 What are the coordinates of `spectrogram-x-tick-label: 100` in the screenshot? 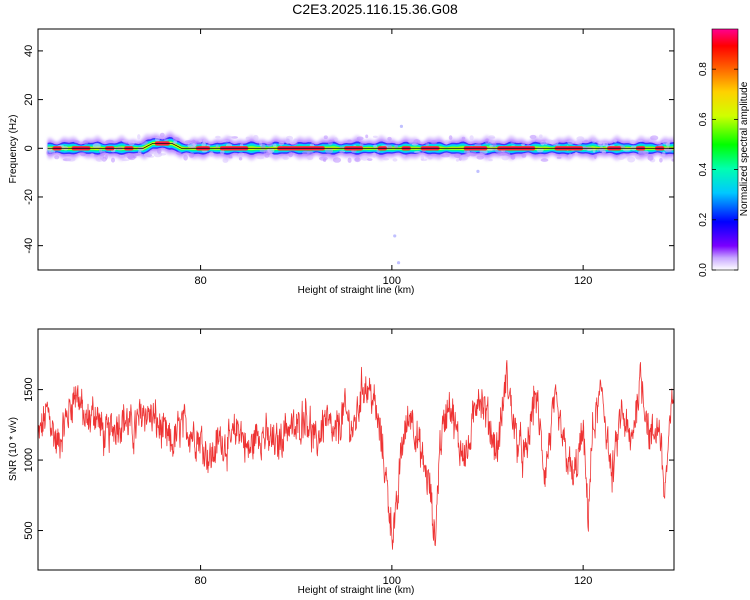 It's located at (392, 281).